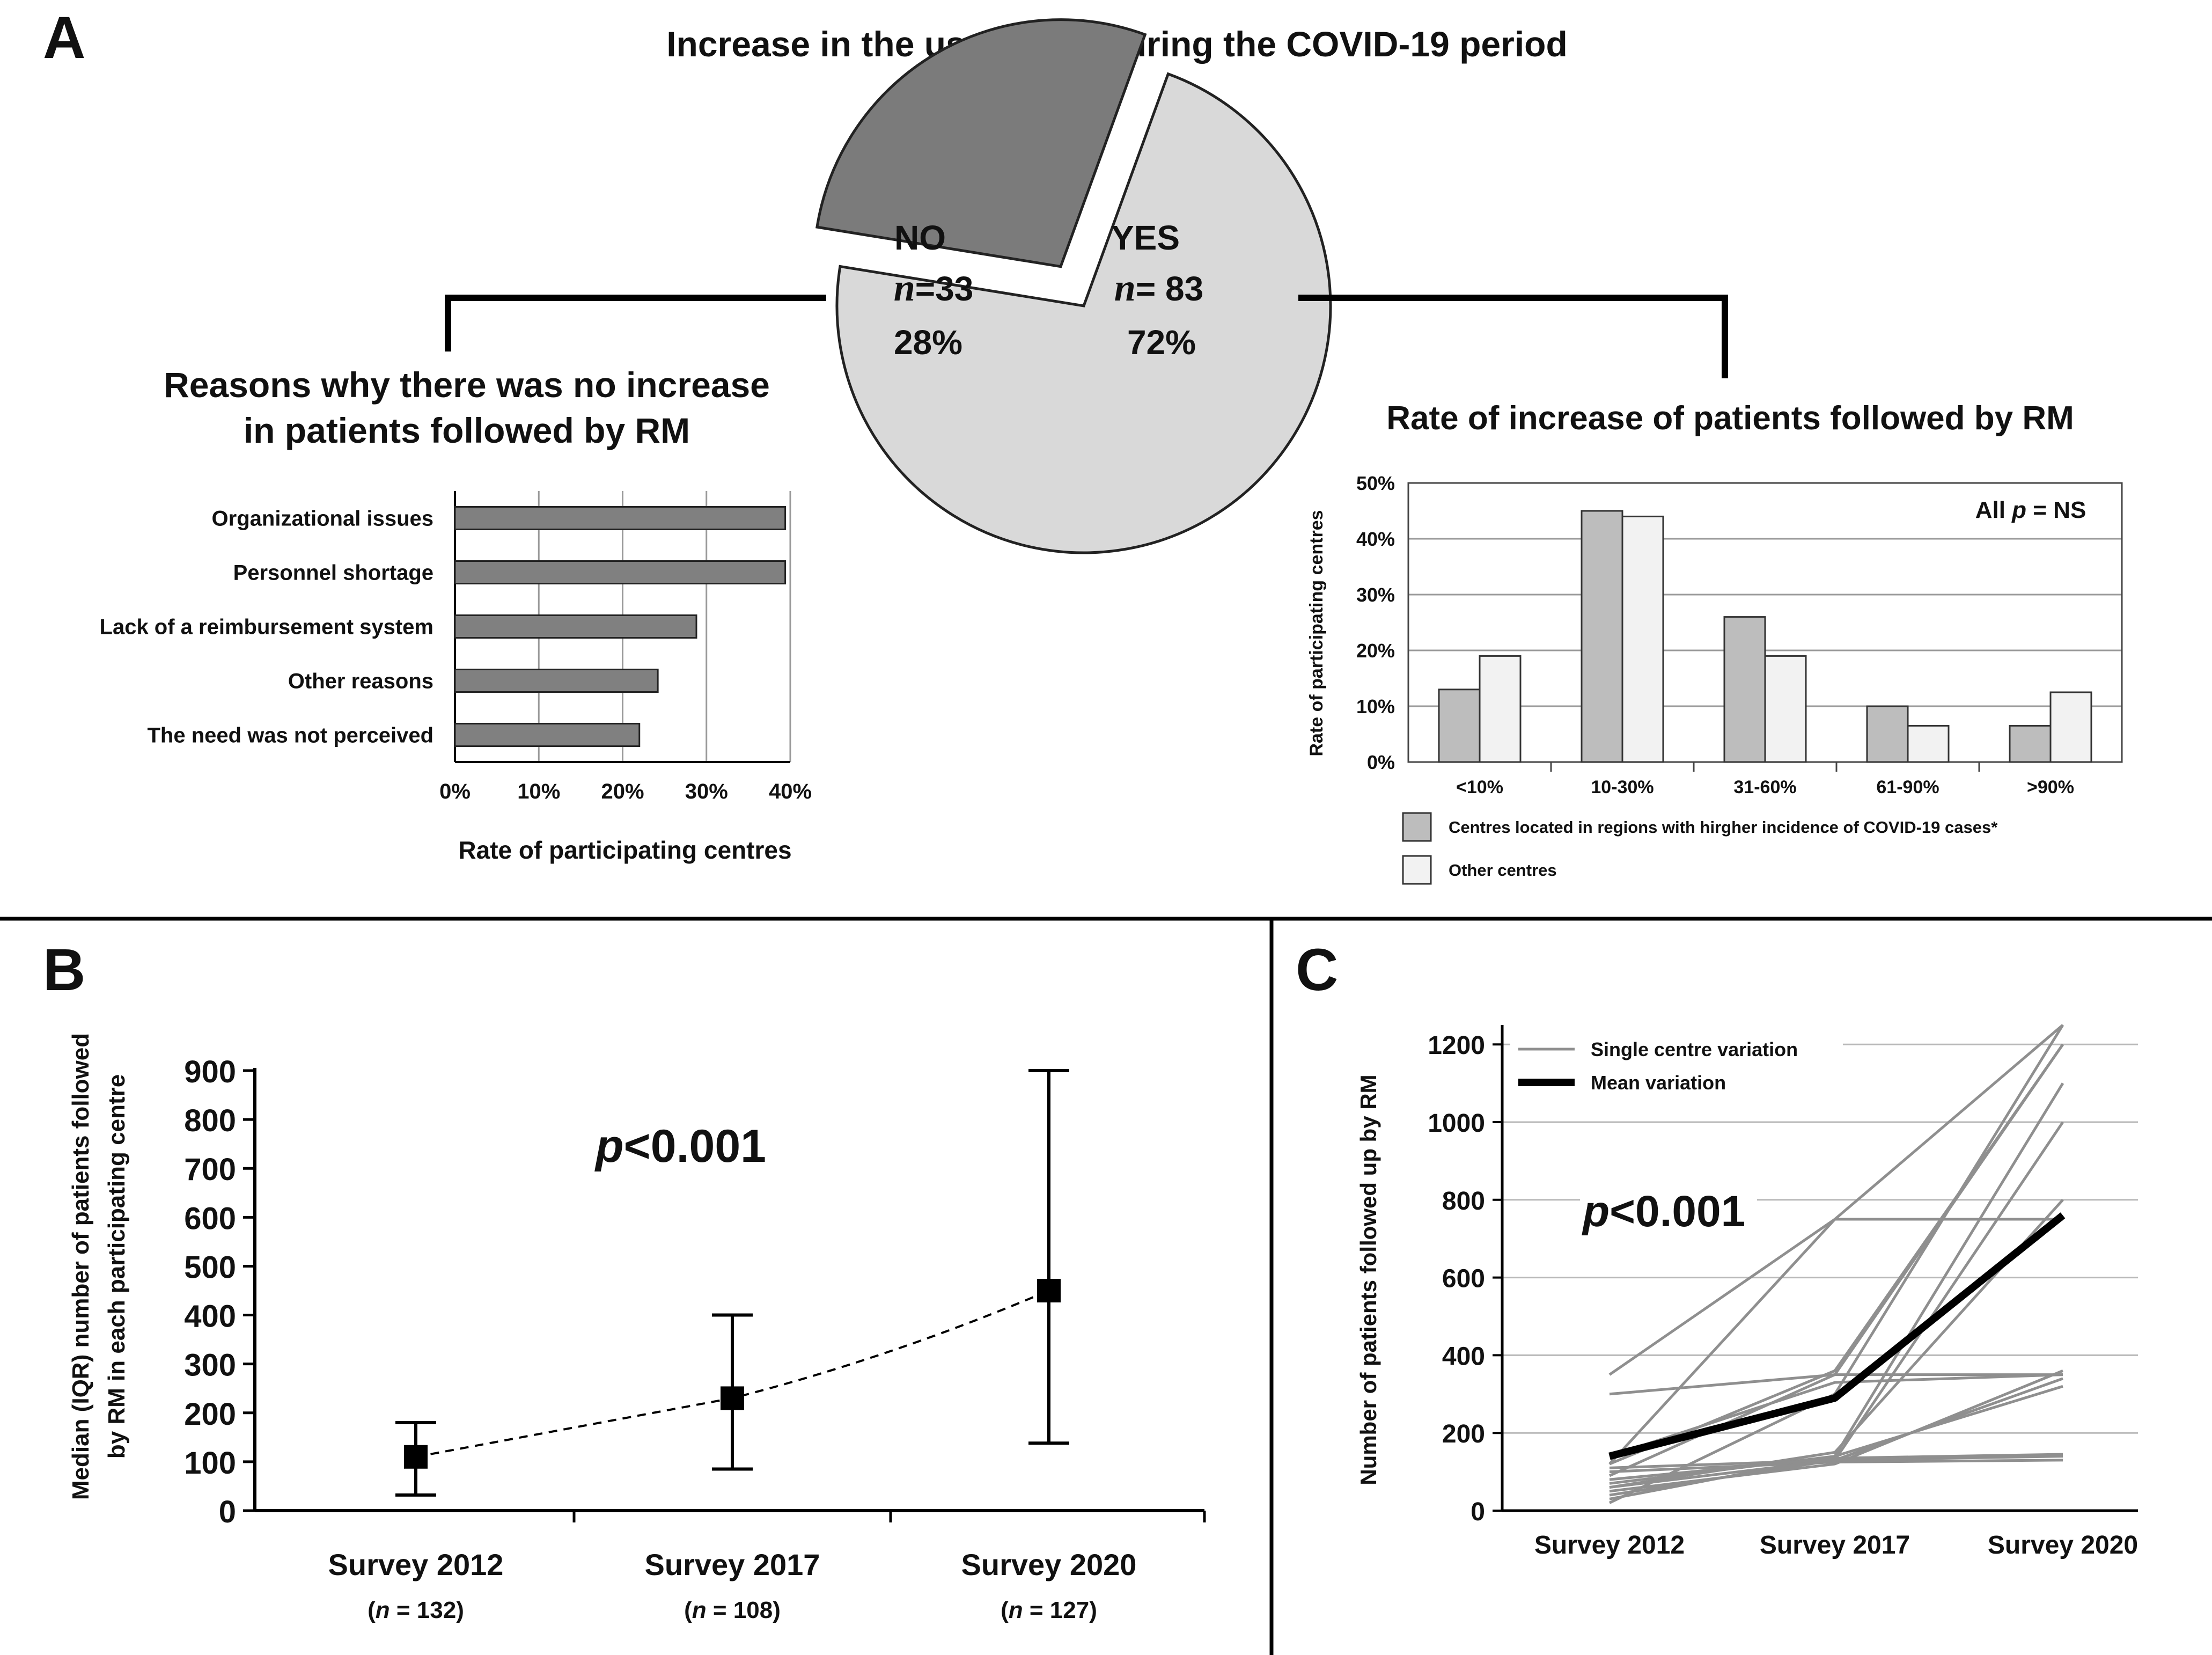 This screenshot has height=1655, width=2212. What do you see at coordinates (790, 791) in the screenshot?
I see `reasons-x-tick: 40%` at bounding box center [790, 791].